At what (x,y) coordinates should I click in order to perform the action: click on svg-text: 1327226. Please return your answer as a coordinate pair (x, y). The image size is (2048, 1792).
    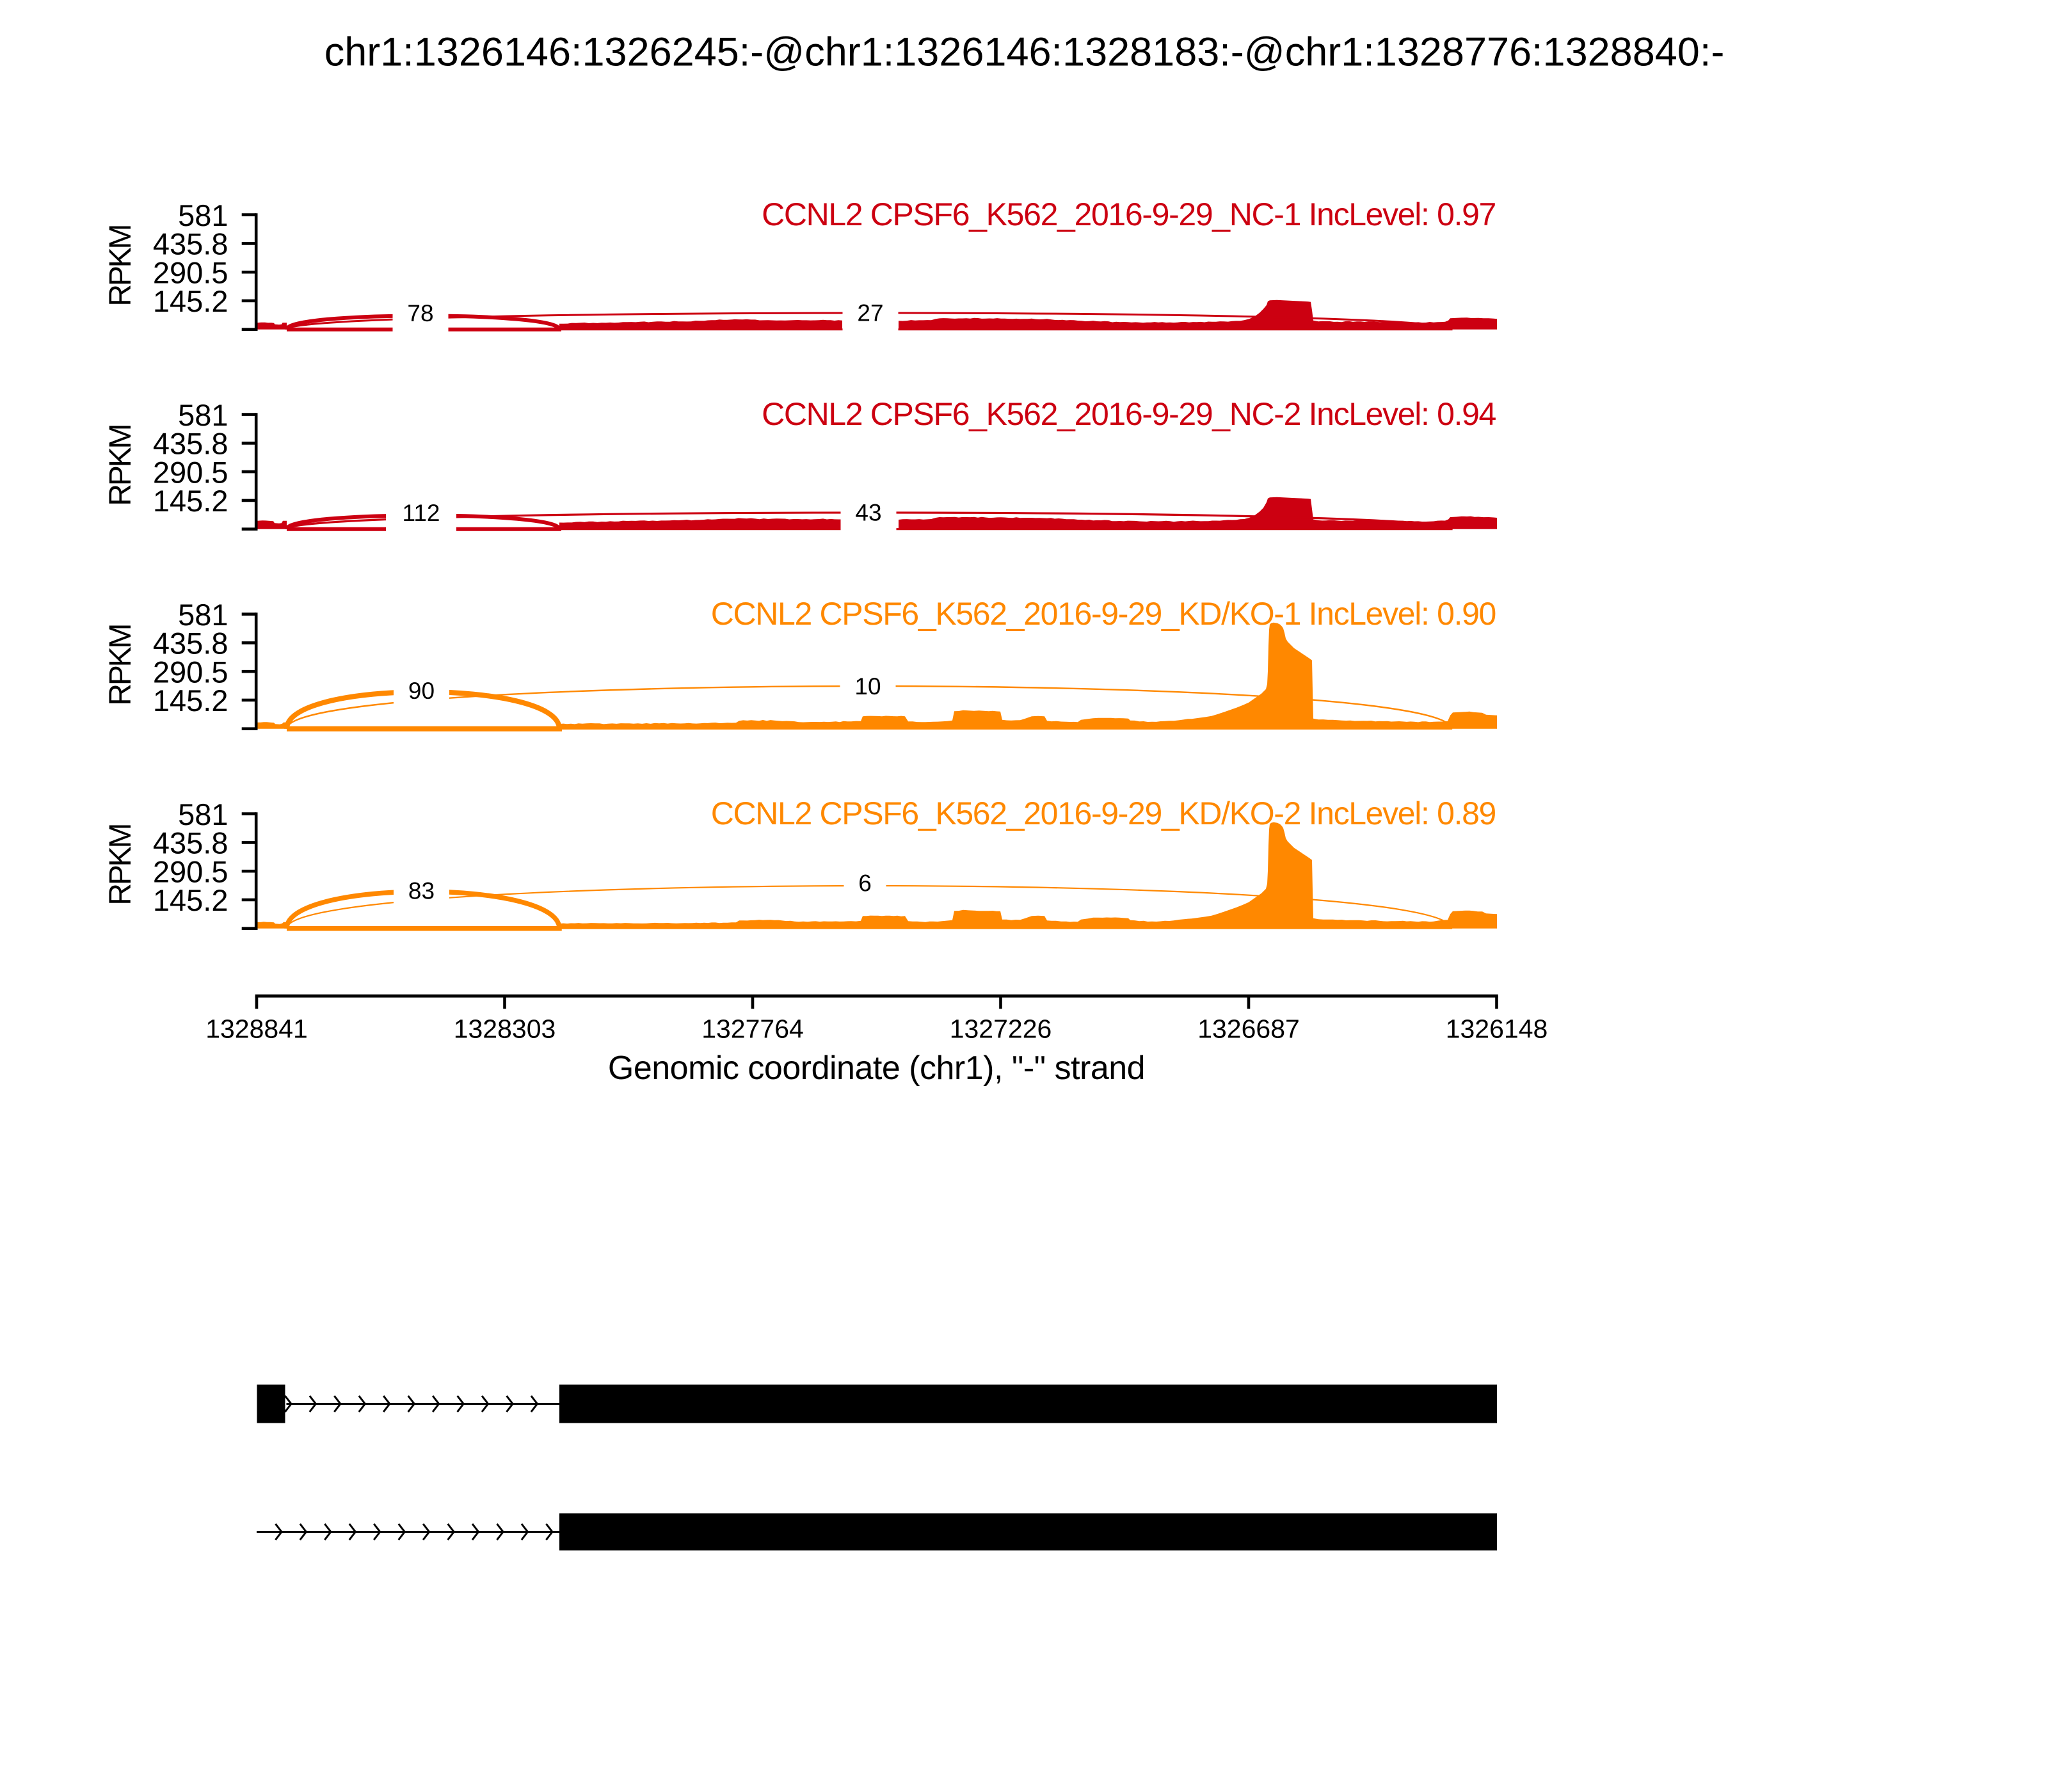
    Looking at the image, I should click on (1001, 1029).